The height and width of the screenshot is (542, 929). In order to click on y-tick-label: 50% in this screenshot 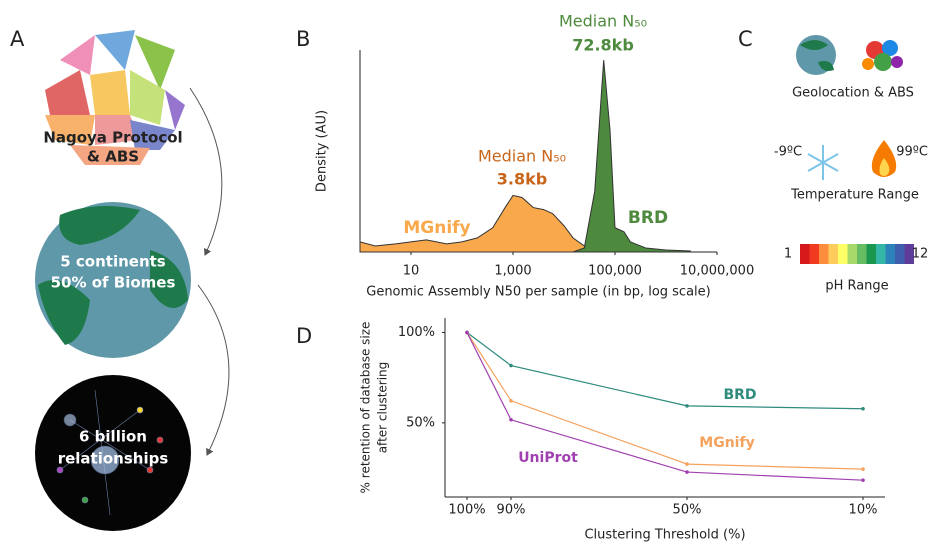, I will do `click(420, 422)`.